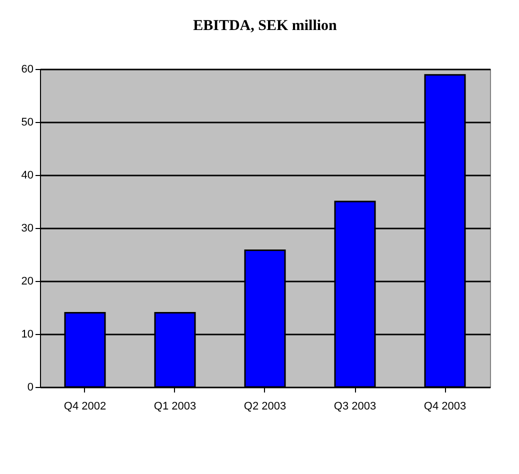 Image resolution: width=519 pixels, height=474 pixels. What do you see at coordinates (27, 334) in the screenshot?
I see `y-tick-label: 10` at bounding box center [27, 334].